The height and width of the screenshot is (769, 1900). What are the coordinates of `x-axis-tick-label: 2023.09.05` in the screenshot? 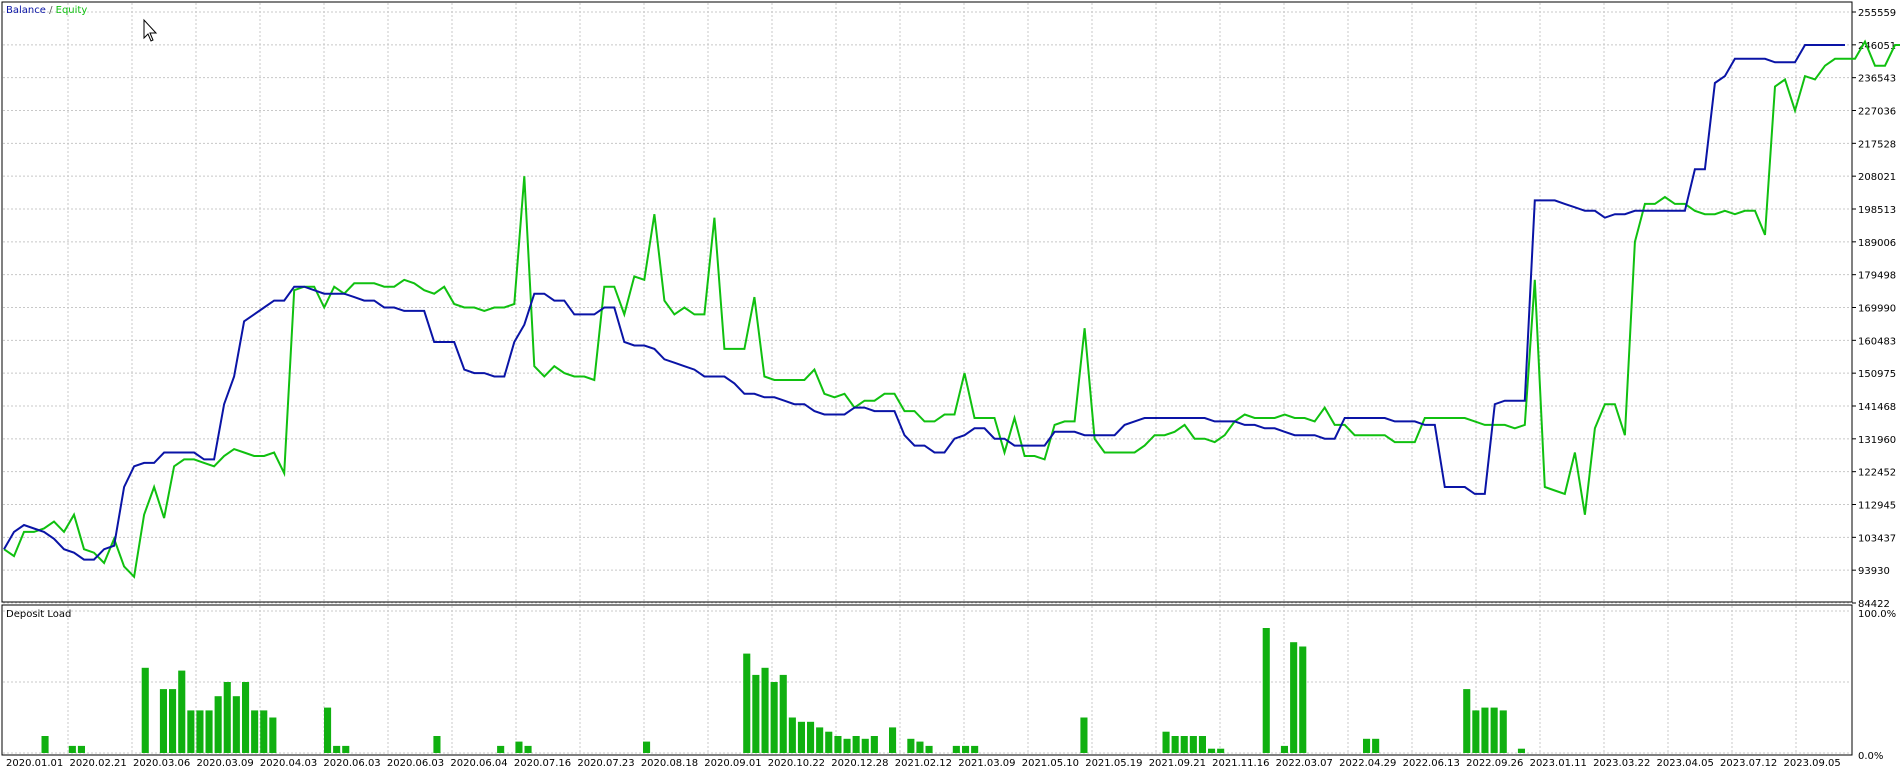 It's located at (1812, 763).